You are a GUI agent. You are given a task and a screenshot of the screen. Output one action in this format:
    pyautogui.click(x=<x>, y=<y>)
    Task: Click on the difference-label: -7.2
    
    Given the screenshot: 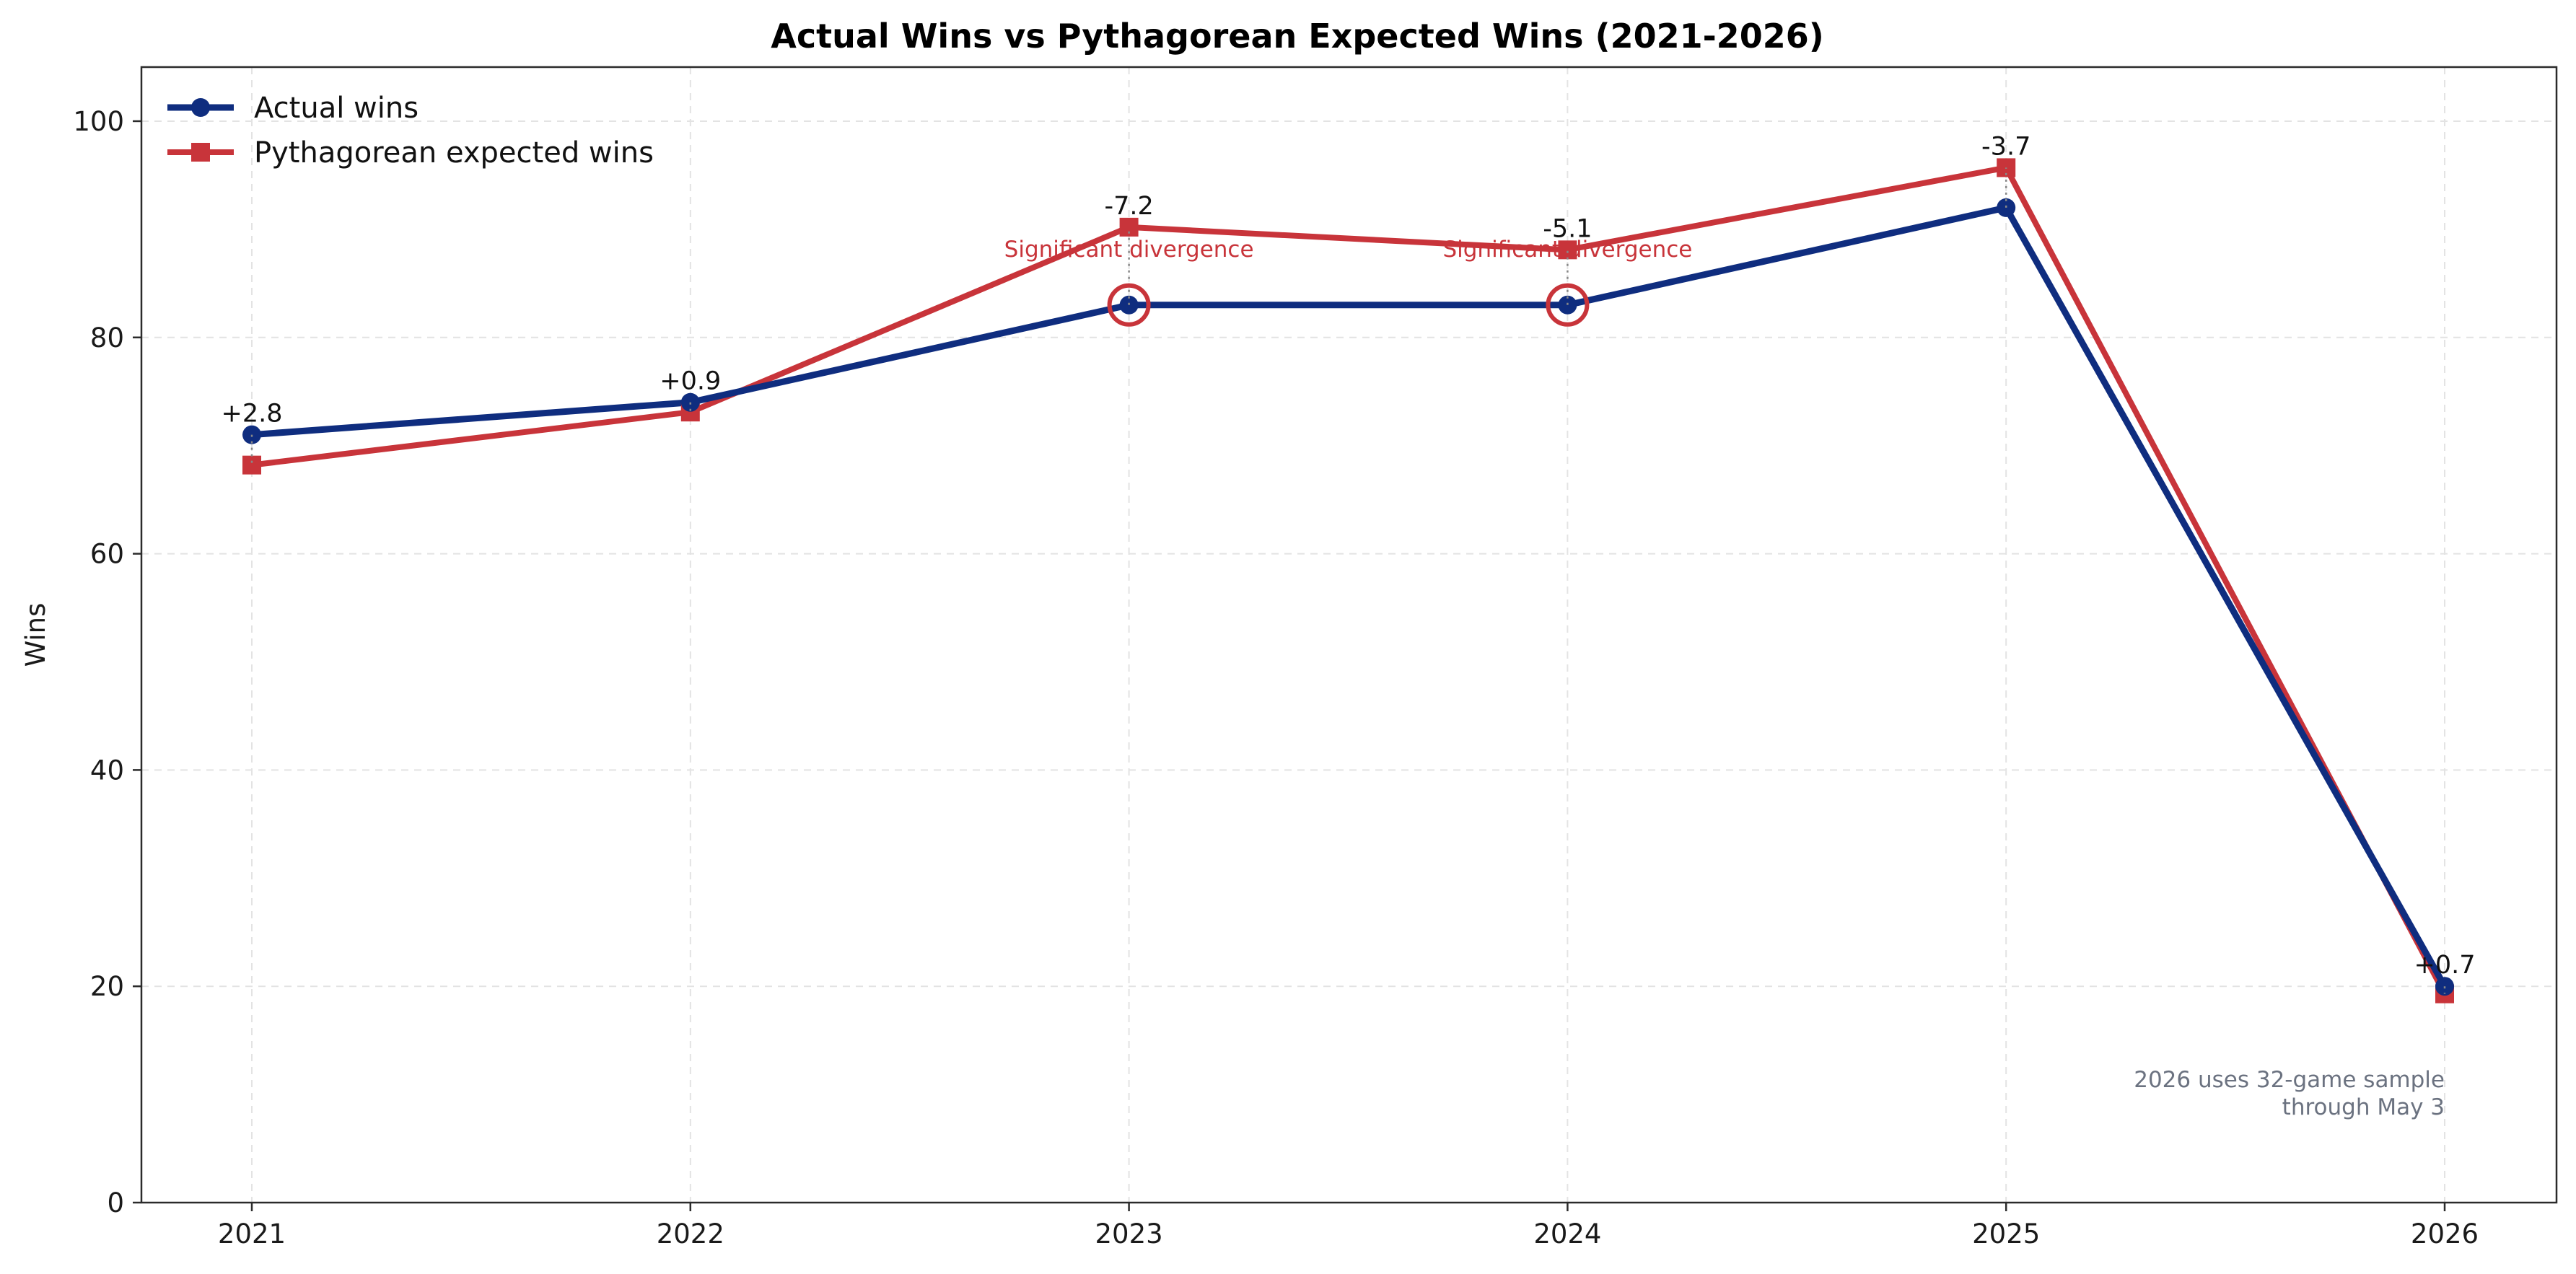 What is the action you would take?
    pyautogui.click(x=1128, y=207)
    